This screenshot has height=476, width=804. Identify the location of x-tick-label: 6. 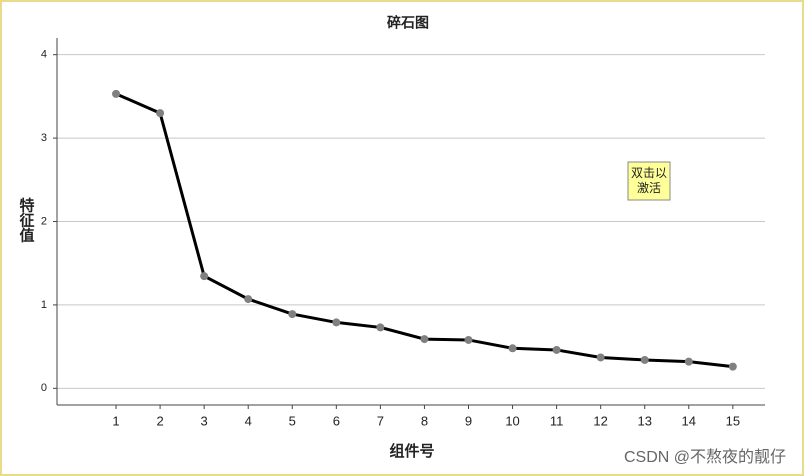
(336, 420).